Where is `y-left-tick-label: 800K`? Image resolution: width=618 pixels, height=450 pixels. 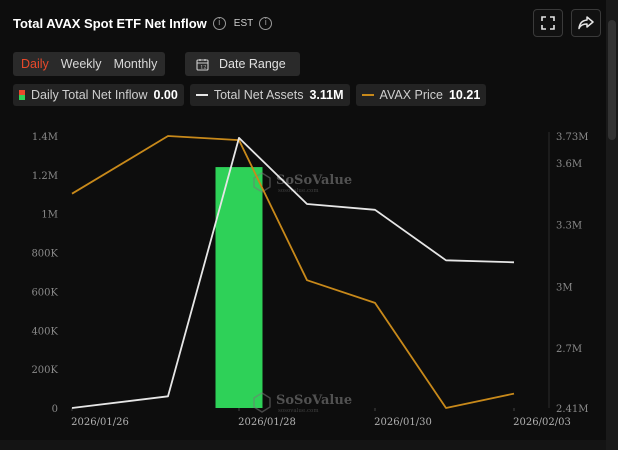
y-left-tick-label: 800K is located at coordinates (44, 254).